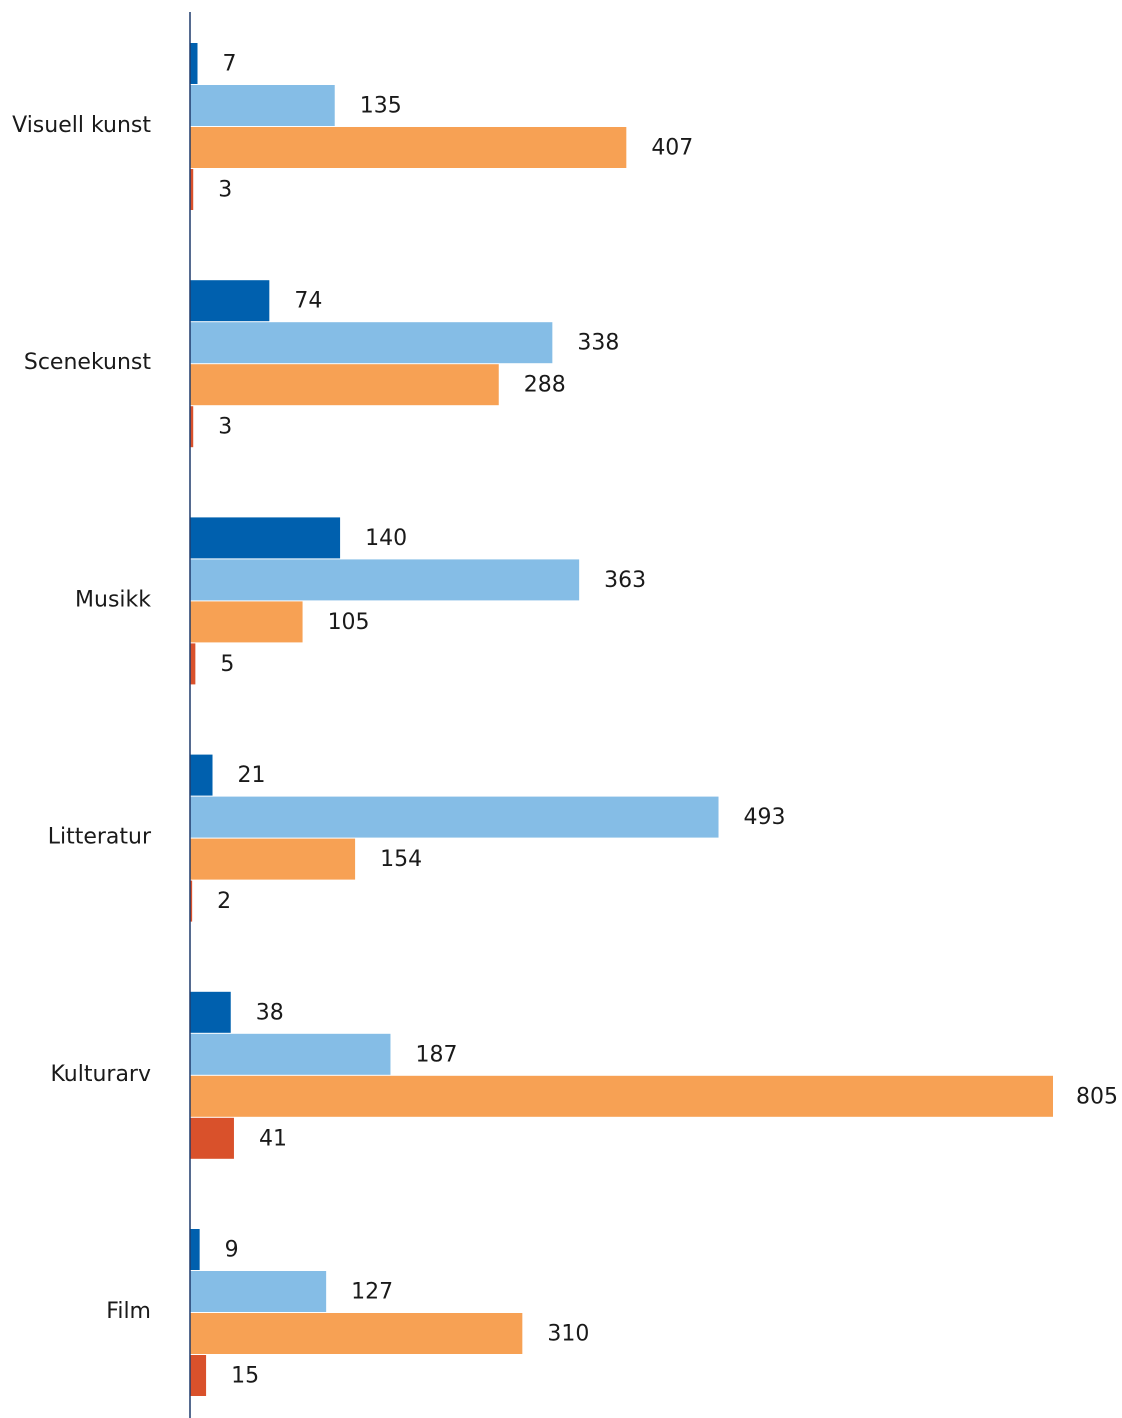 Image resolution: width=1122 pixels, height=1418 pixels. I want to click on category-label: Kulturarv, so click(100, 1074).